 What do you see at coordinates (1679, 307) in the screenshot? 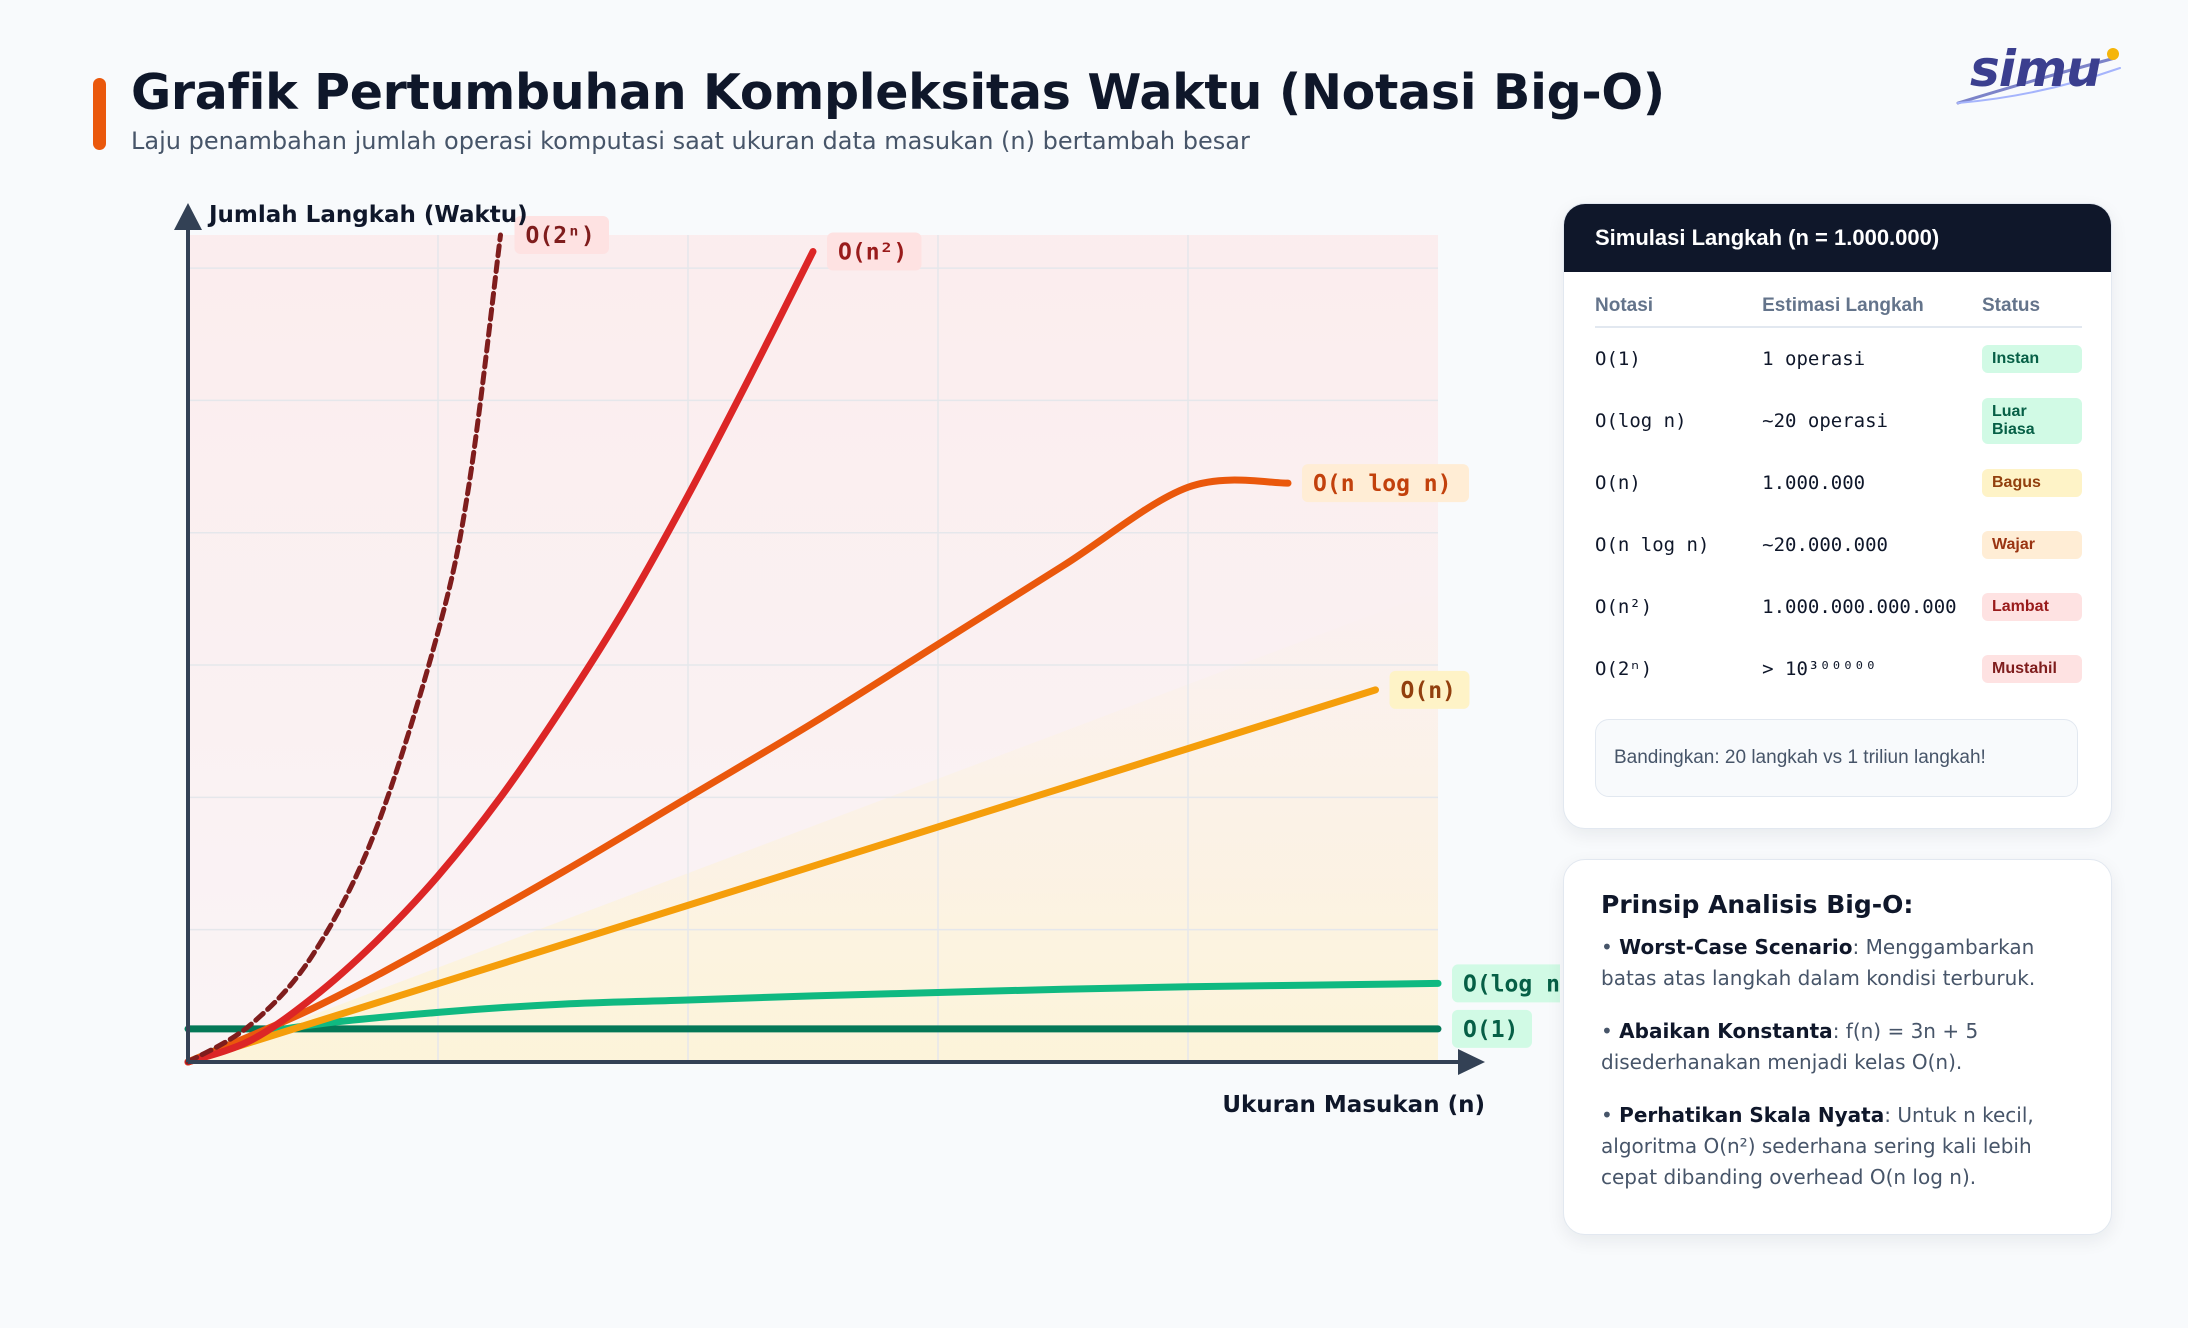
I see `column-header-notation: Notasi` at bounding box center [1679, 307].